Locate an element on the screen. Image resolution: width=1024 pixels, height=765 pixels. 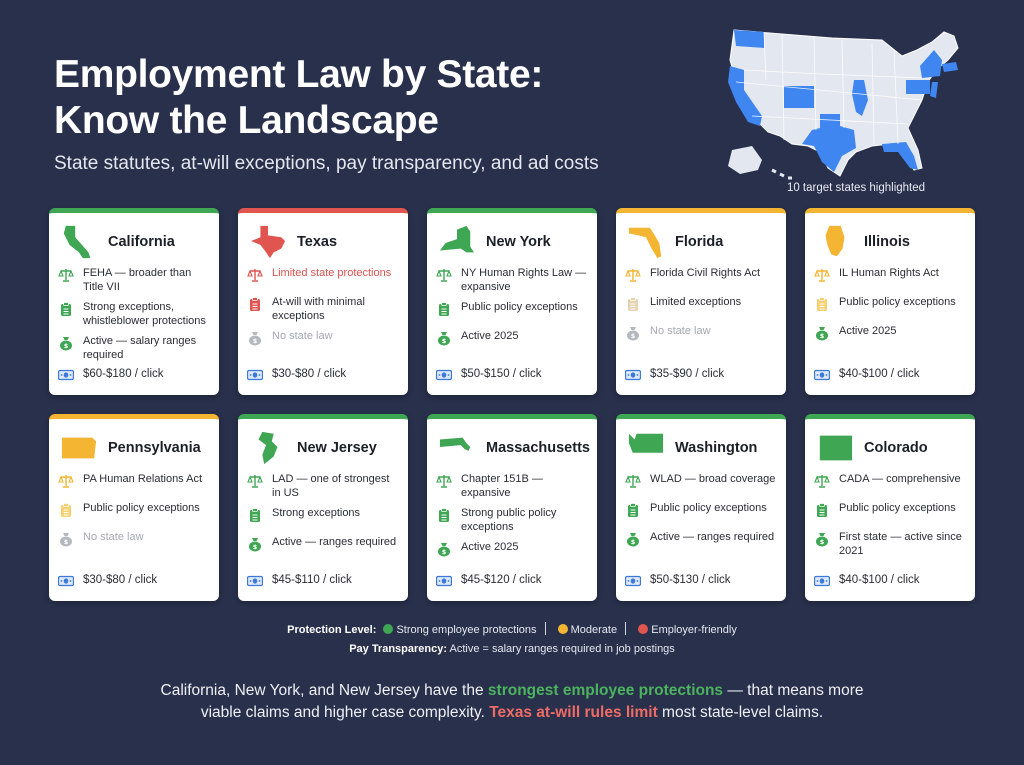
statute-row: PA Human Relations Act is located at coordinates (134, 484).